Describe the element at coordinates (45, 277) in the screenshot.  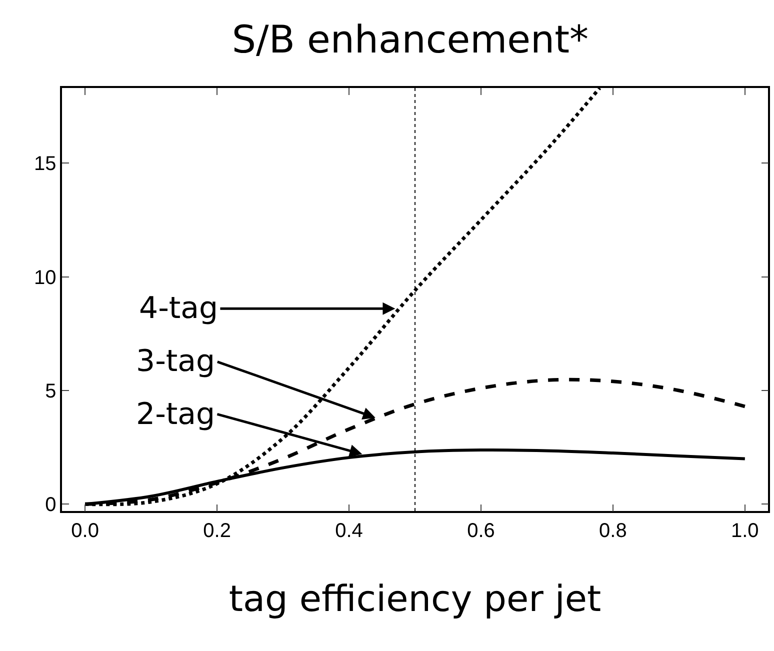
I see `y-tick-label: 10` at that location.